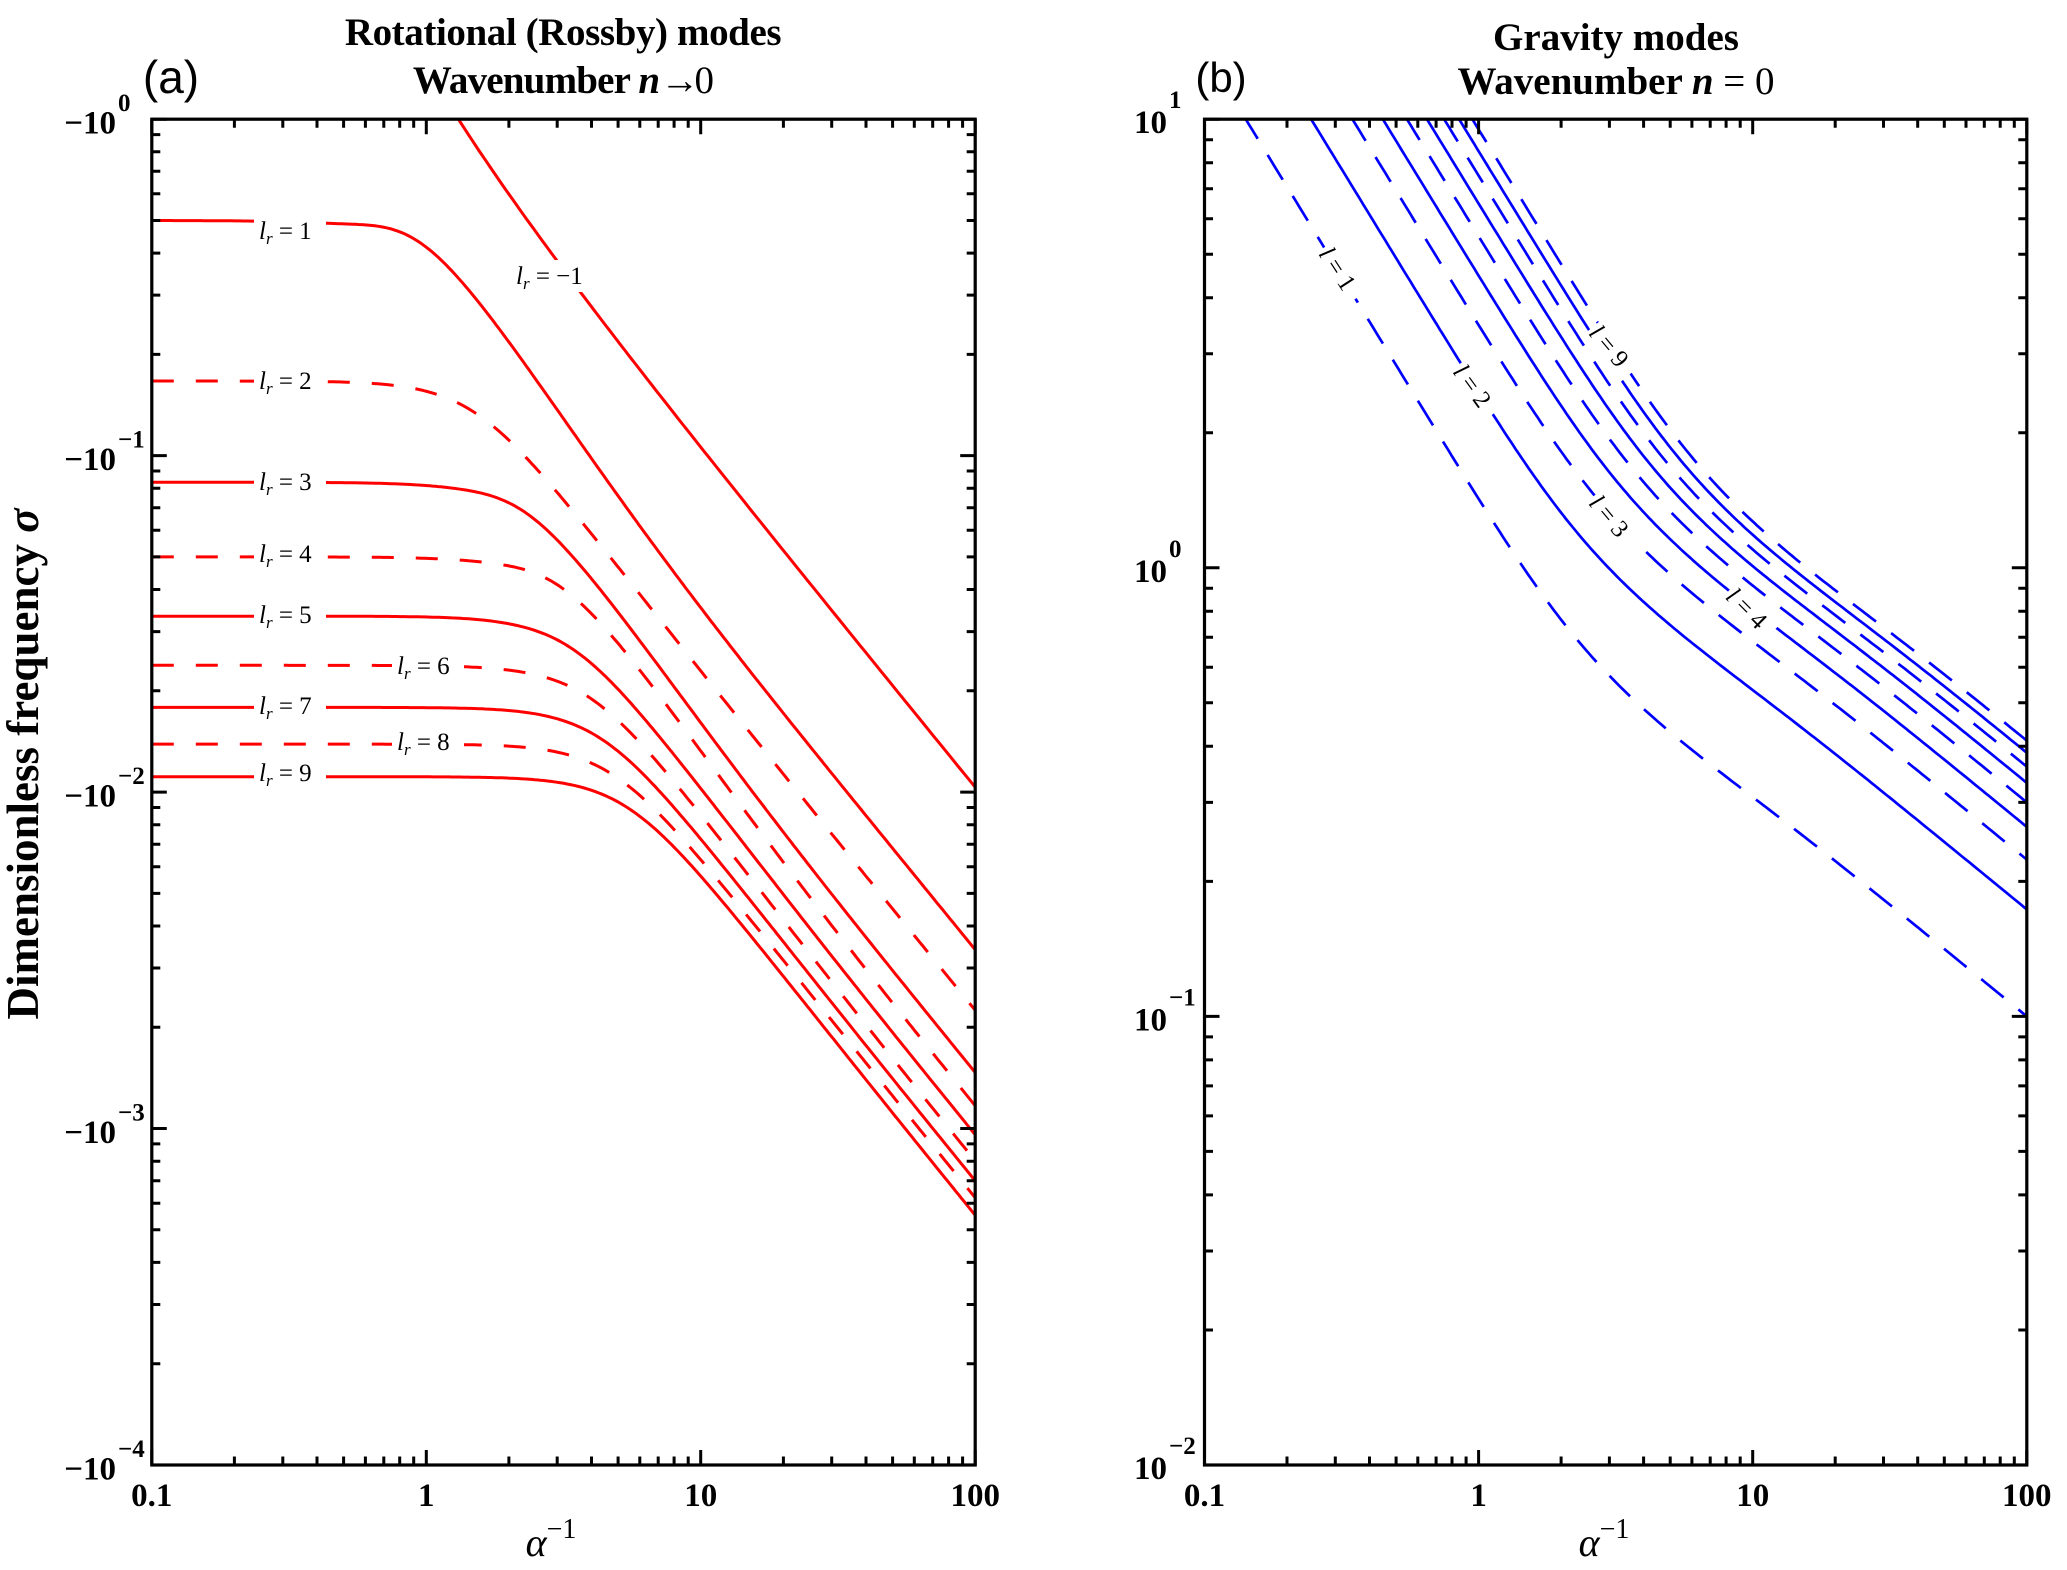 The width and height of the screenshot is (2067, 1570). Describe the element at coordinates (1615, 81) in the screenshot. I see `svg-text: Wavenumber n = 0` at that location.